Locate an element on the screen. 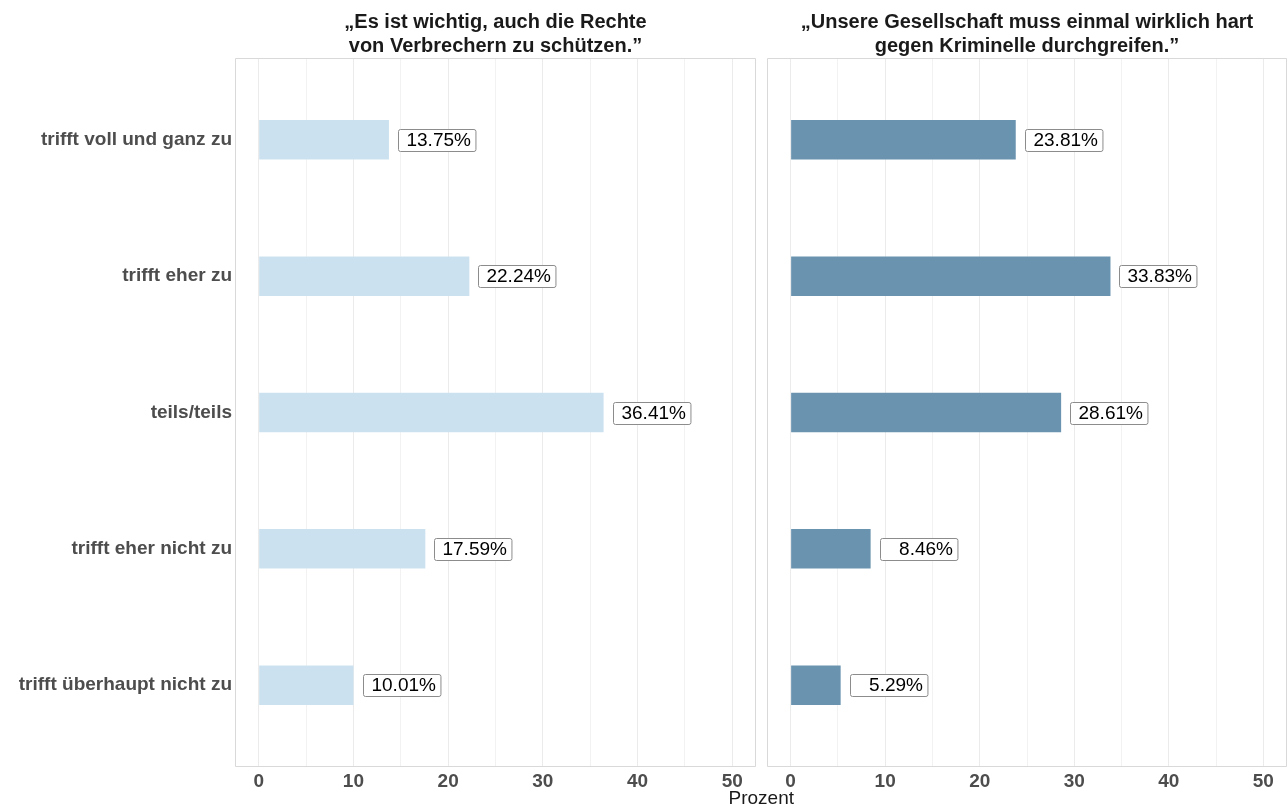 The image size is (1288, 808). y-tick-label: trifft voll und ganz zu is located at coordinates (136, 139).